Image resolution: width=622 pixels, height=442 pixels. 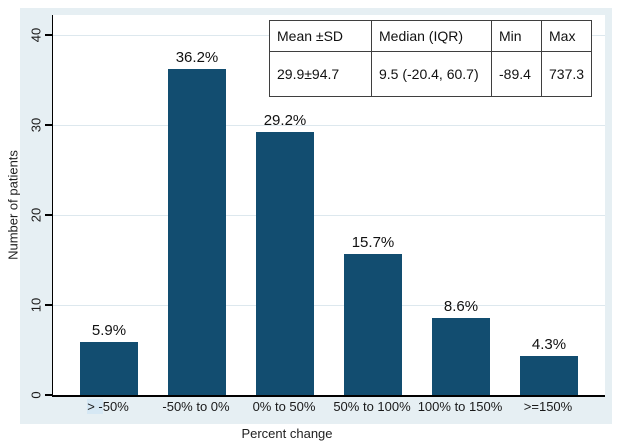 I want to click on x-category-label: -50% to 0%, so click(x=196, y=406).